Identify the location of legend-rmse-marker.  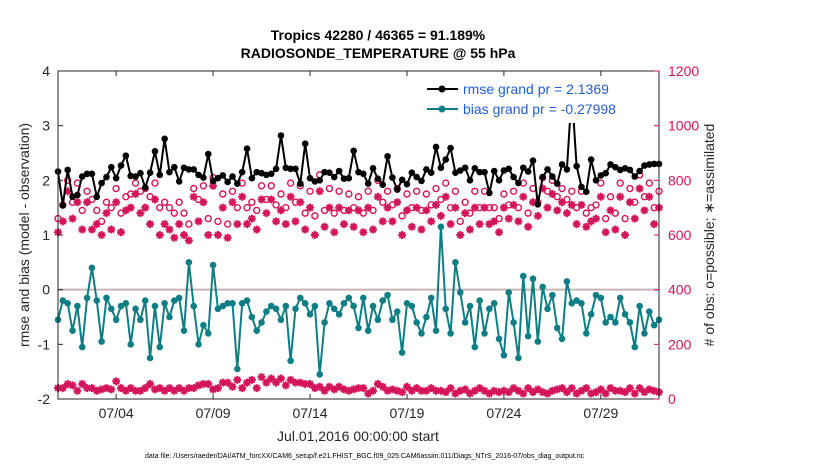
(442, 89).